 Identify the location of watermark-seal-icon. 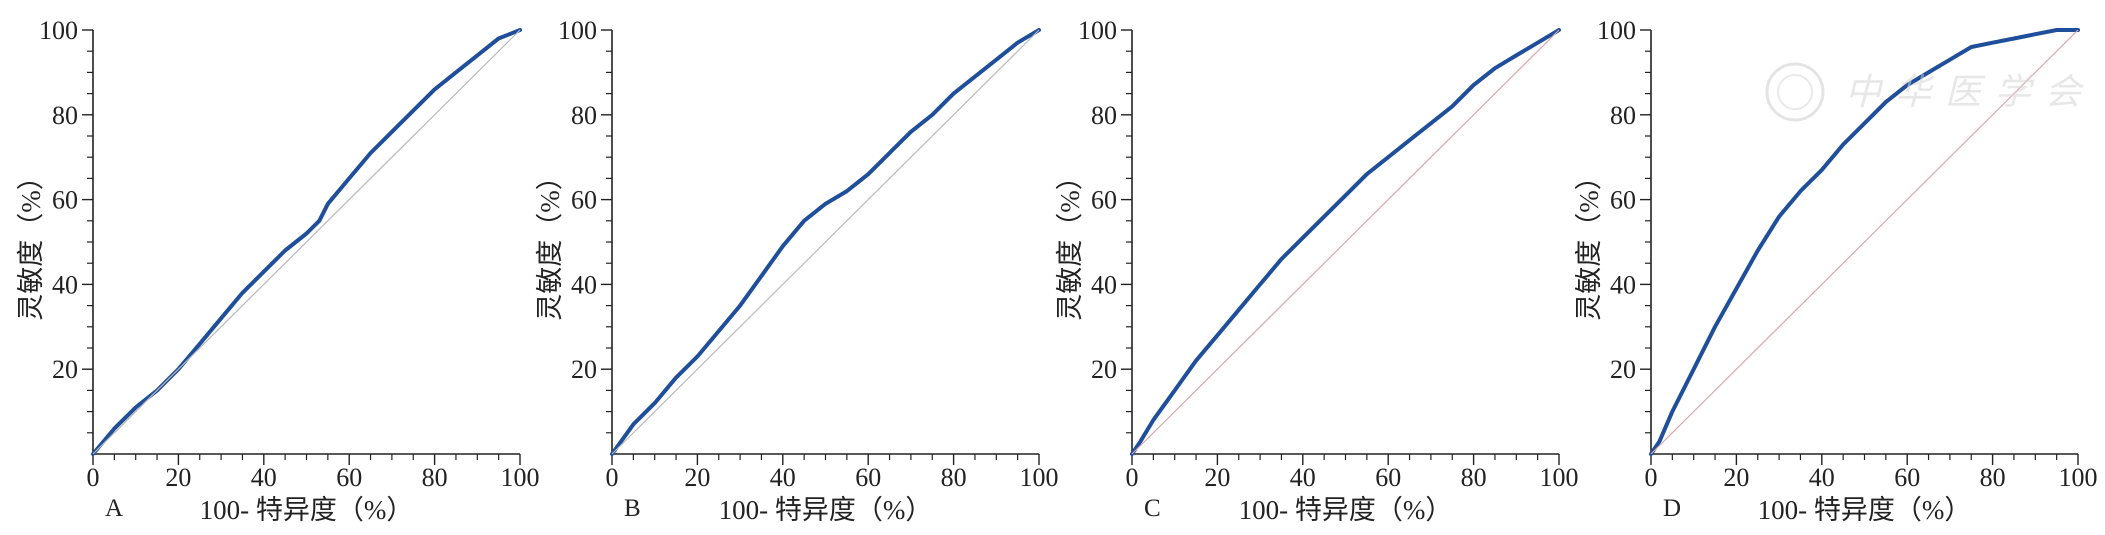
(1795, 92).